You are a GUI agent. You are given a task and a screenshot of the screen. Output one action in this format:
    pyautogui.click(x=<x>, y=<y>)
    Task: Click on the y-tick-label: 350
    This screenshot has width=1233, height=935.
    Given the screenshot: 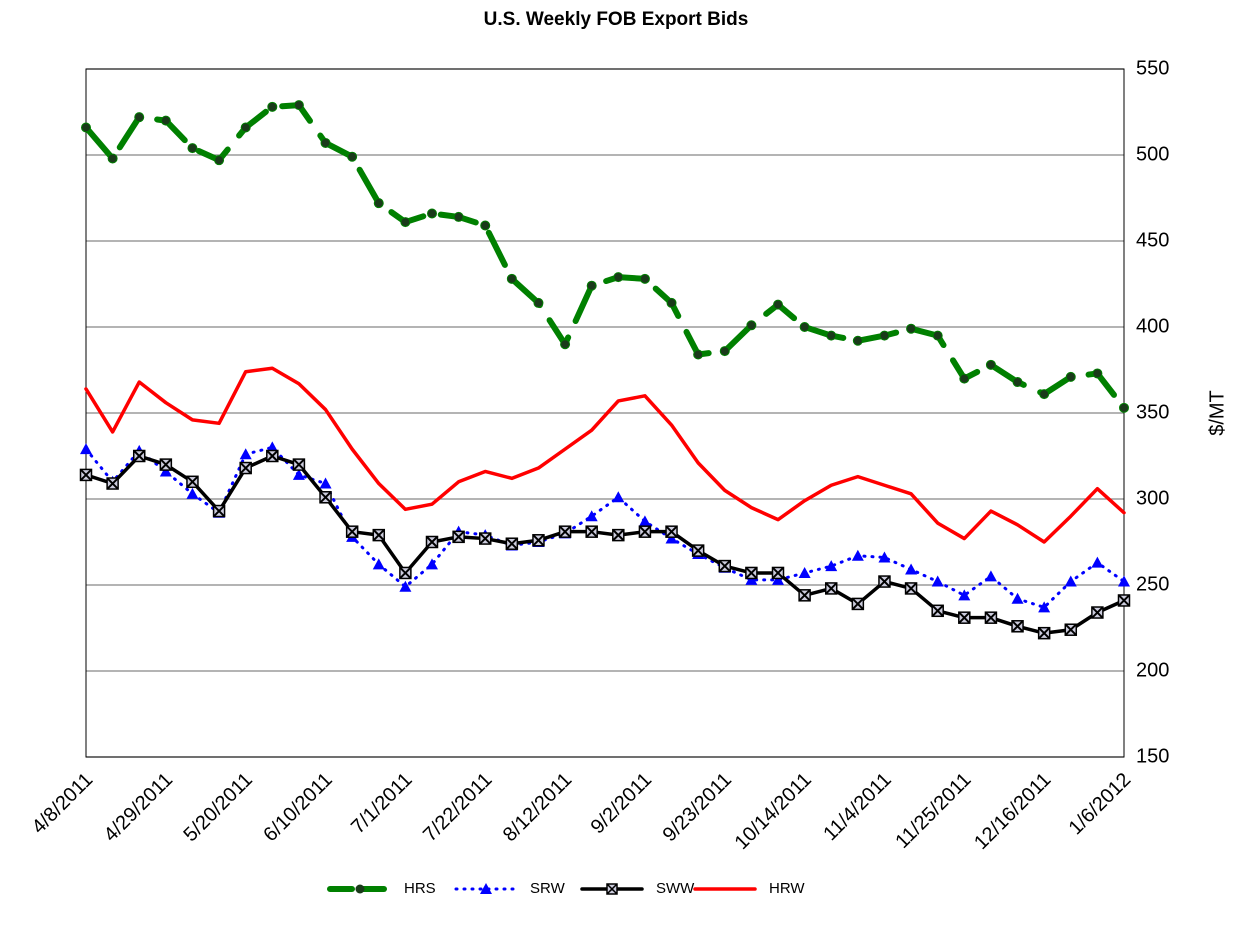 What is the action you would take?
    pyautogui.click(x=1152, y=412)
    